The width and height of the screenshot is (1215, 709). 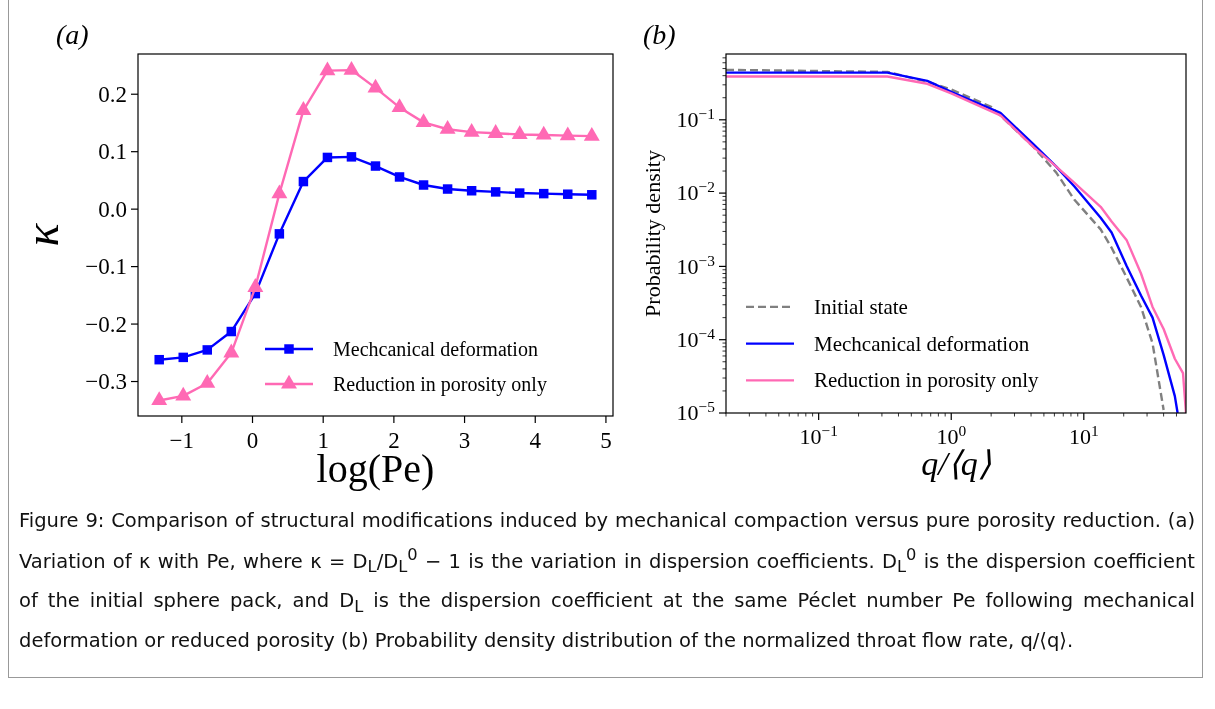 I want to click on x-tick-label: 0, so click(x=252, y=440).